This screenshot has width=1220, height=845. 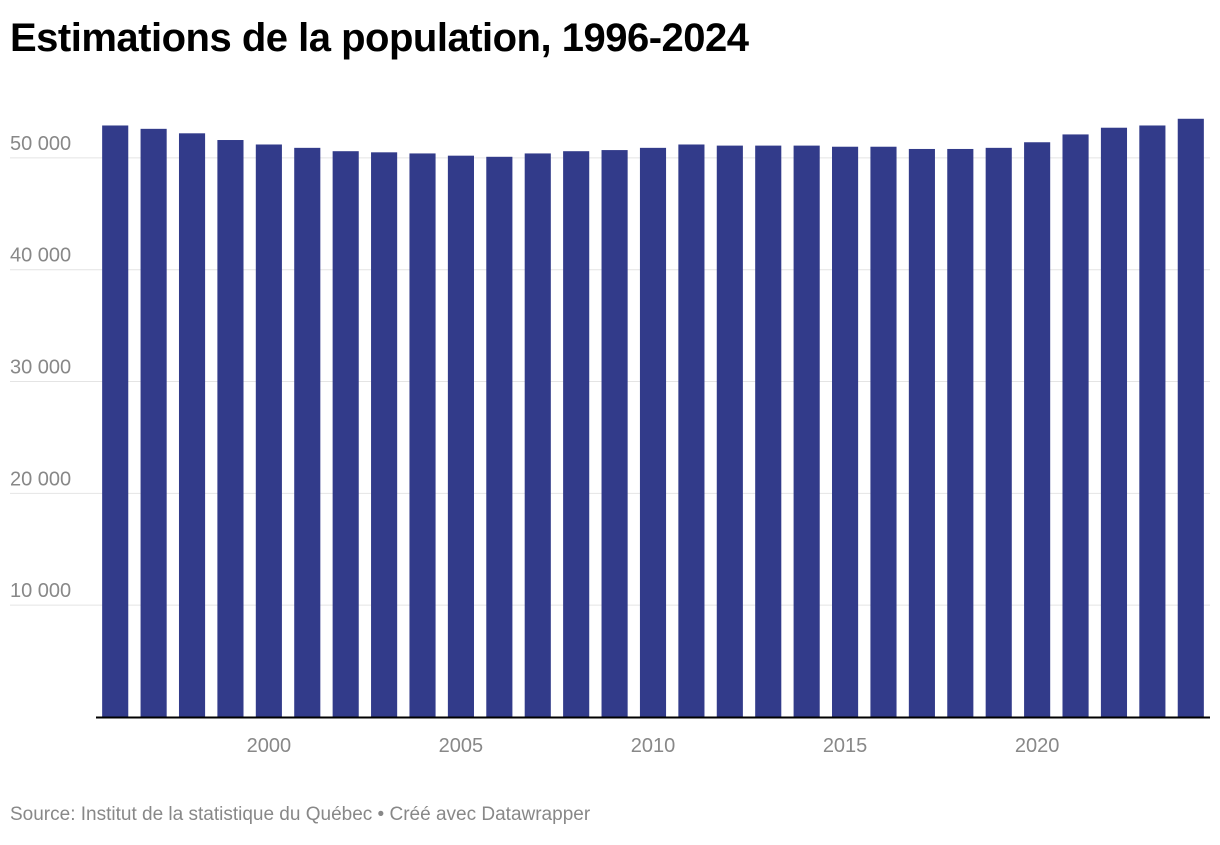 I want to click on bar-2002, so click(x=345, y=434).